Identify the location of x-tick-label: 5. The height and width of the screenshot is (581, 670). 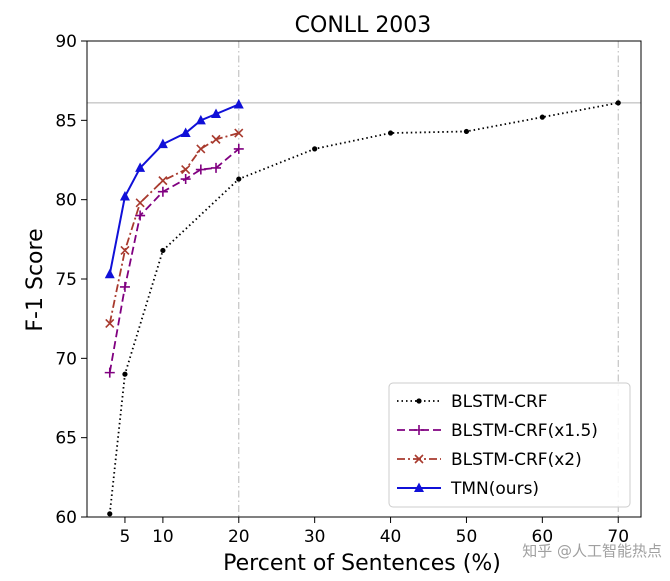
(125, 537).